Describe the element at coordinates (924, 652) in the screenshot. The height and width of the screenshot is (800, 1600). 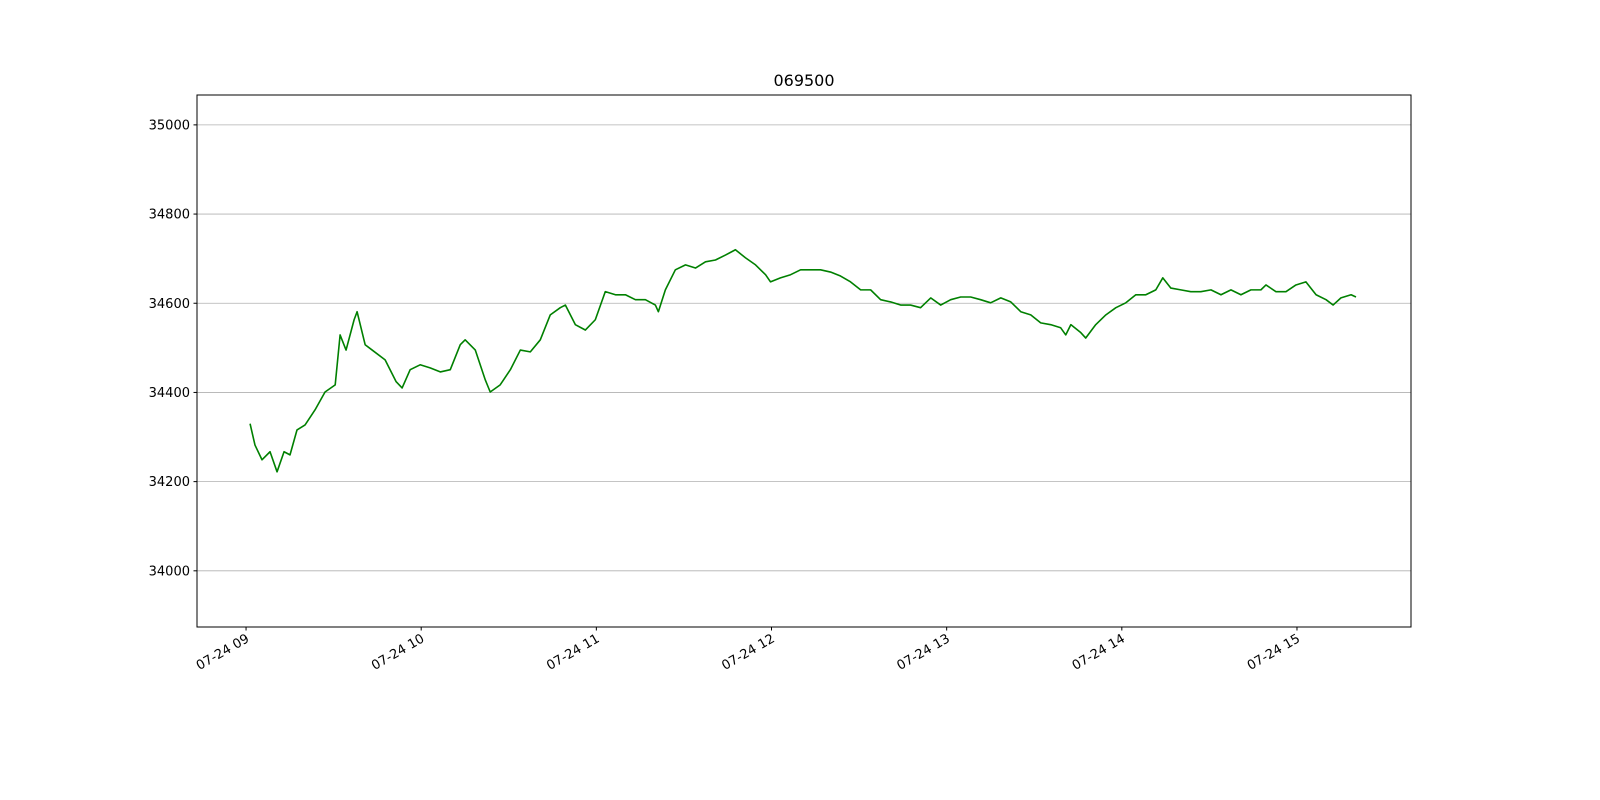
I see `x-tick-label: 07-24 13` at that location.